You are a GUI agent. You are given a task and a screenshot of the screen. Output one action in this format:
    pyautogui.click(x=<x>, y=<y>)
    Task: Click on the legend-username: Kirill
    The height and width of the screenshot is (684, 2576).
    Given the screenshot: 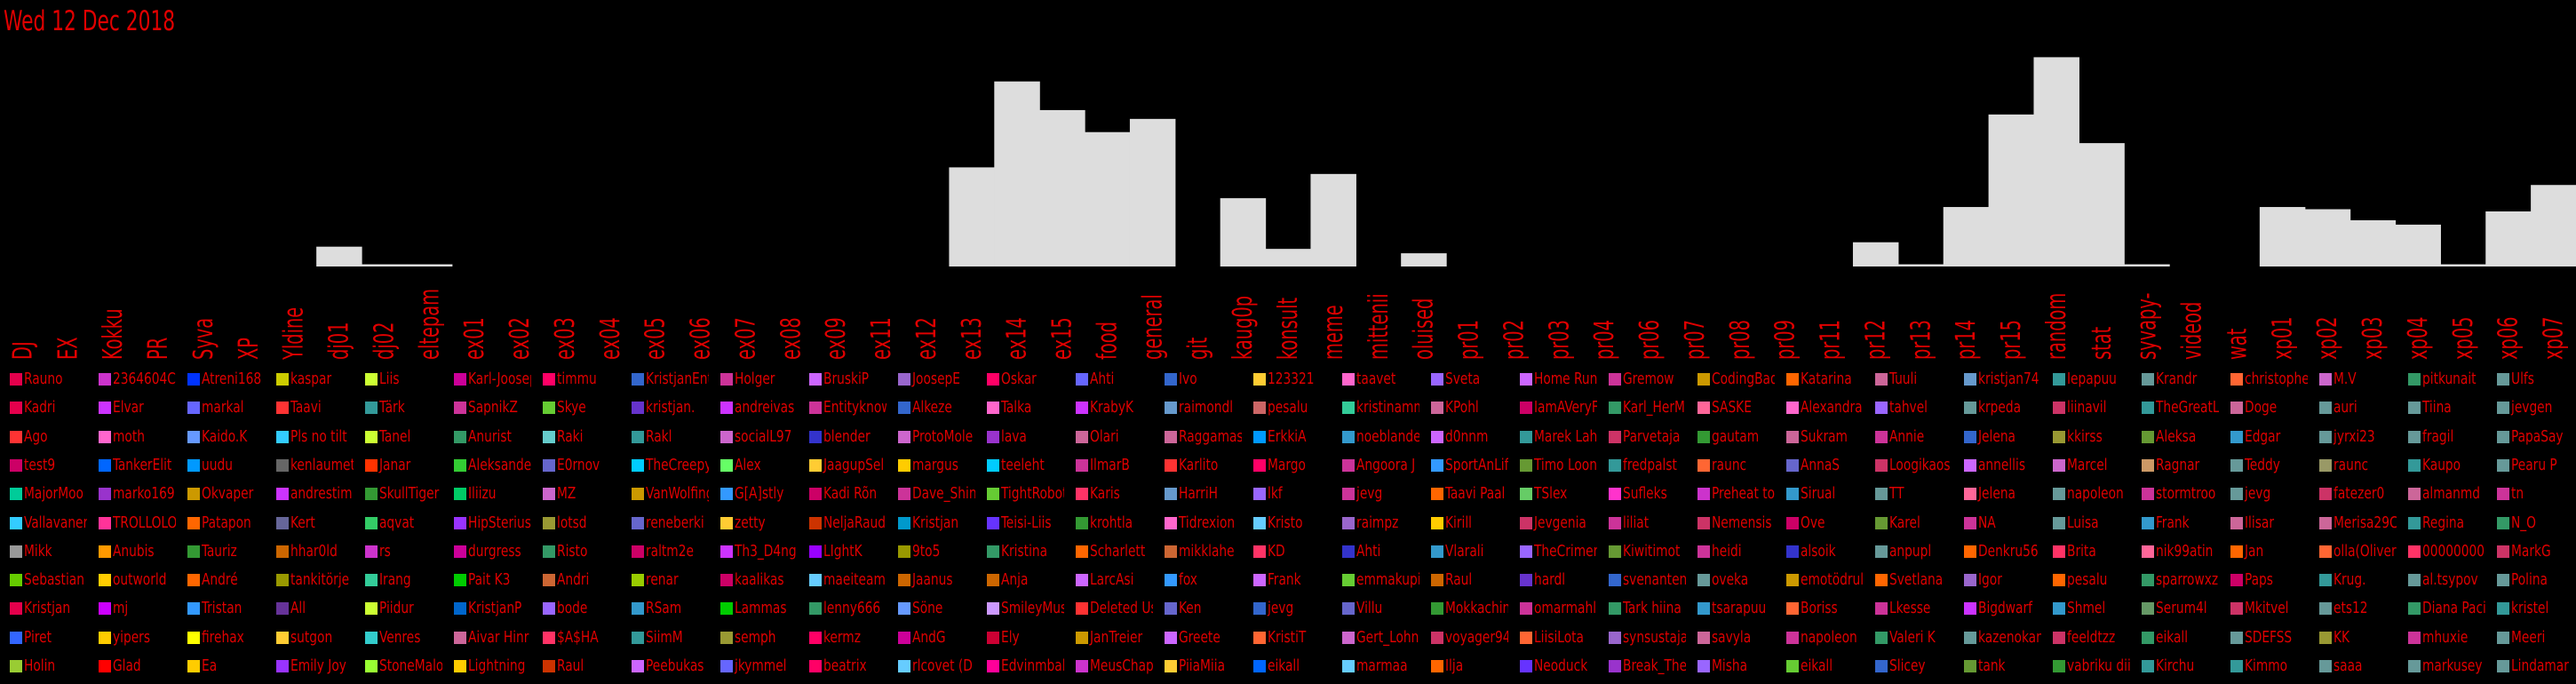 What is the action you would take?
    pyautogui.click(x=1458, y=522)
    